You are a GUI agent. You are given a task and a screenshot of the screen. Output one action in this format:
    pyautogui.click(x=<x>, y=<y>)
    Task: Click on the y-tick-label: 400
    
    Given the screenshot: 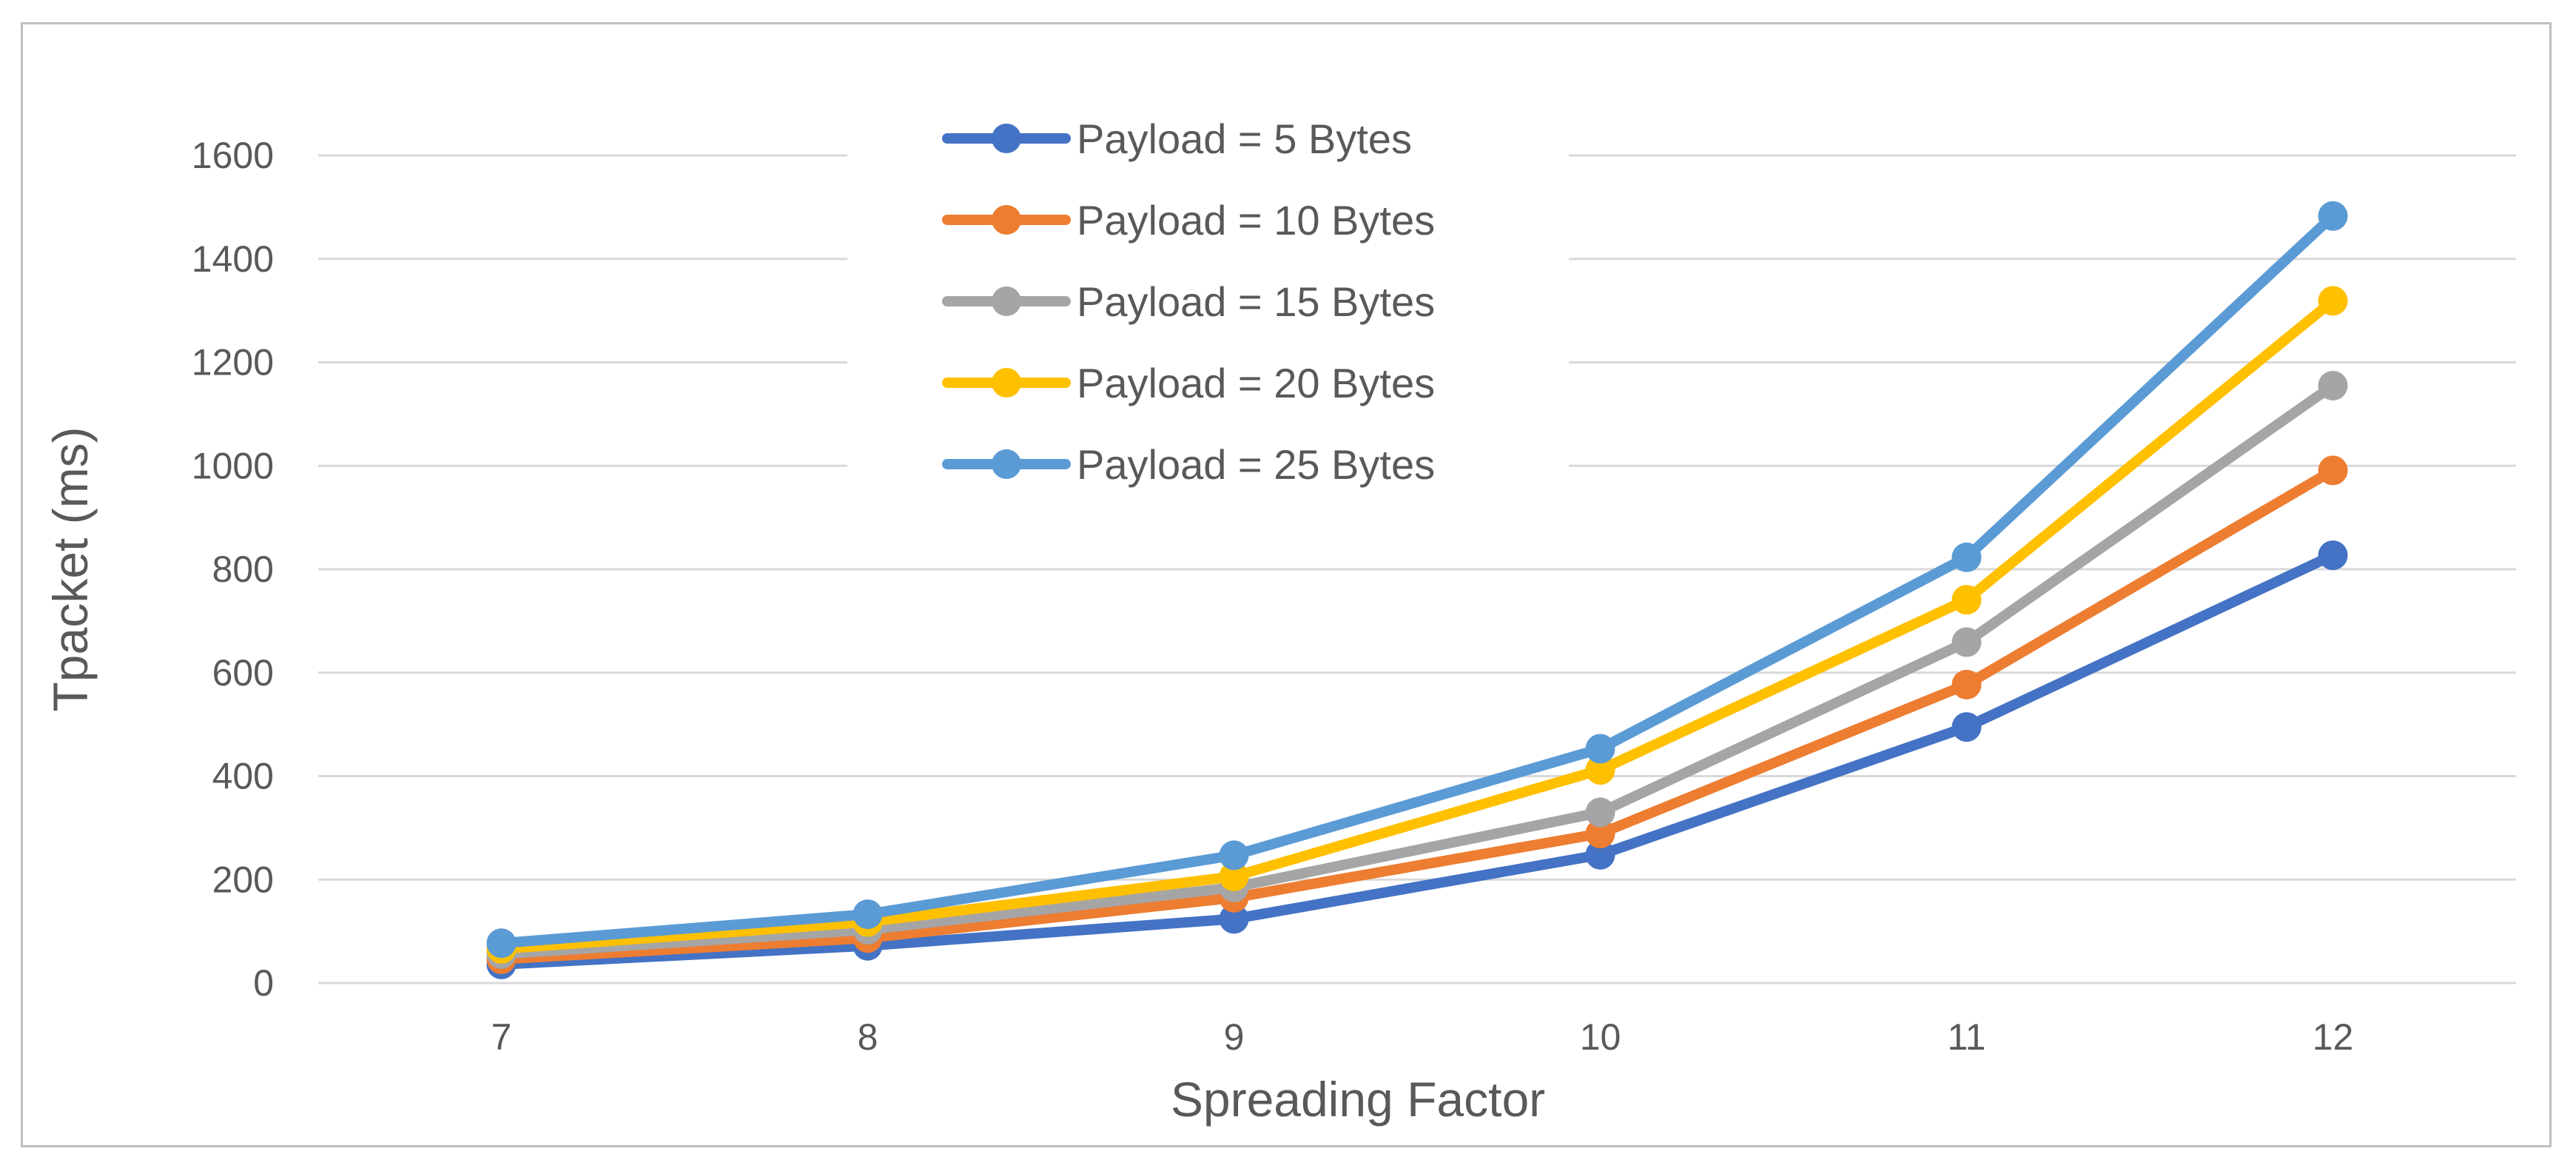 What is the action you would take?
    pyautogui.click(x=243, y=776)
    